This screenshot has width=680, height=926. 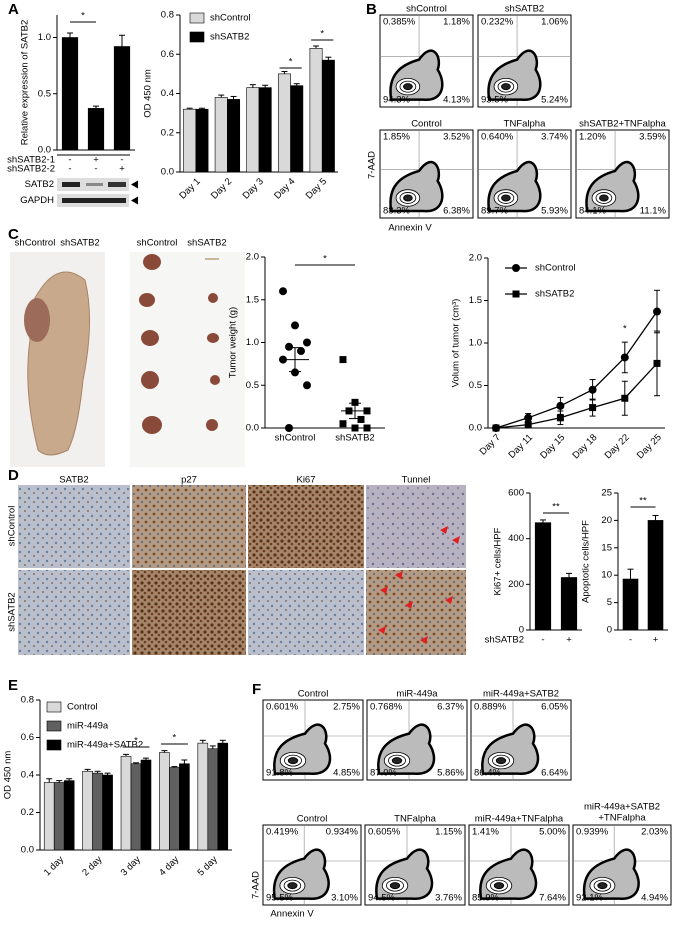 What do you see at coordinates (490, 444) in the screenshot?
I see `x-tick-label: Day 7` at bounding box center [490, 444].